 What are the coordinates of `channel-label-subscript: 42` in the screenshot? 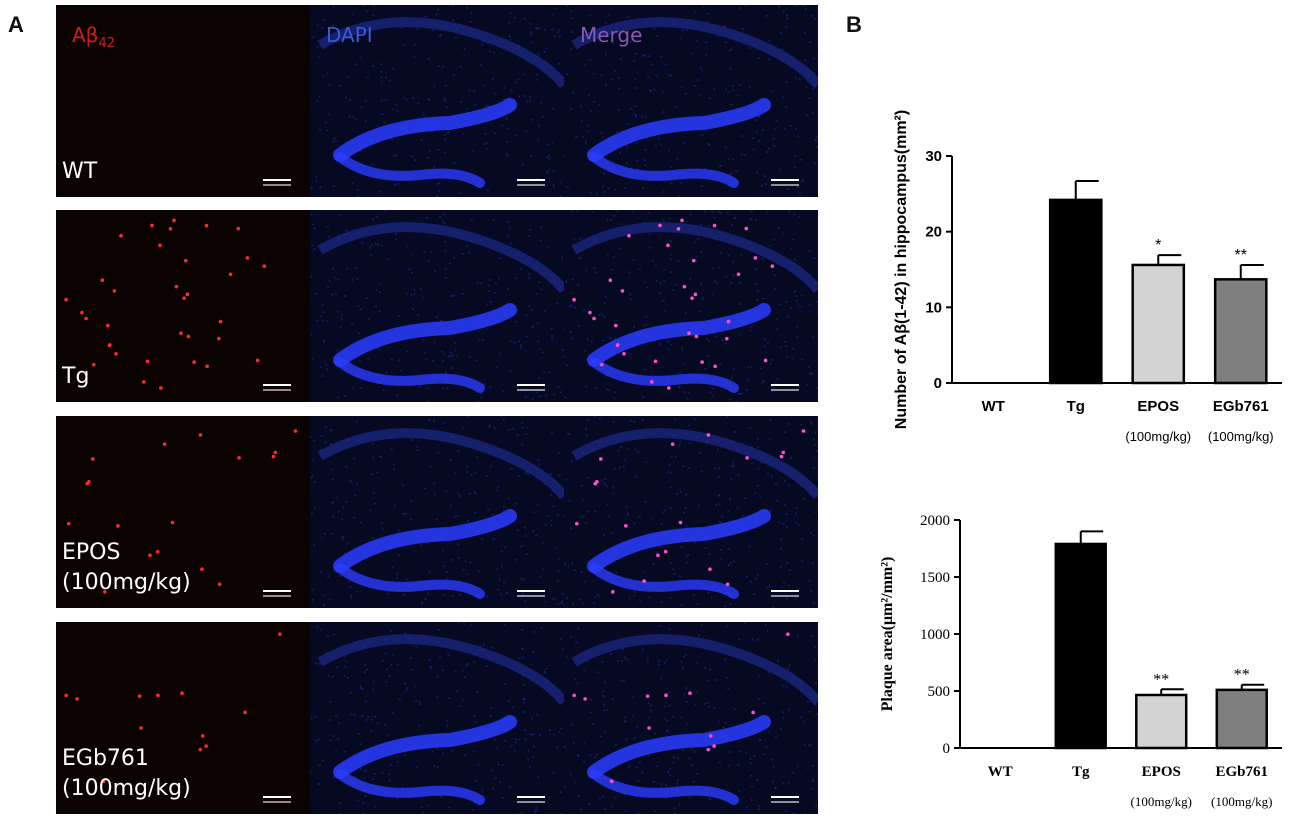 It's located at (106, 43).